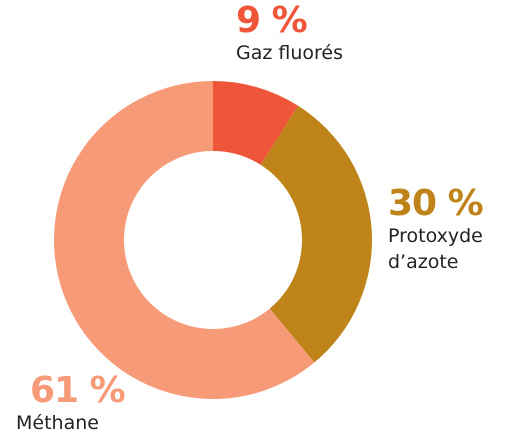 This screenshot has width=512, height=438. I want to click on slice-label: 61 % Méthane, so click(96, 404).